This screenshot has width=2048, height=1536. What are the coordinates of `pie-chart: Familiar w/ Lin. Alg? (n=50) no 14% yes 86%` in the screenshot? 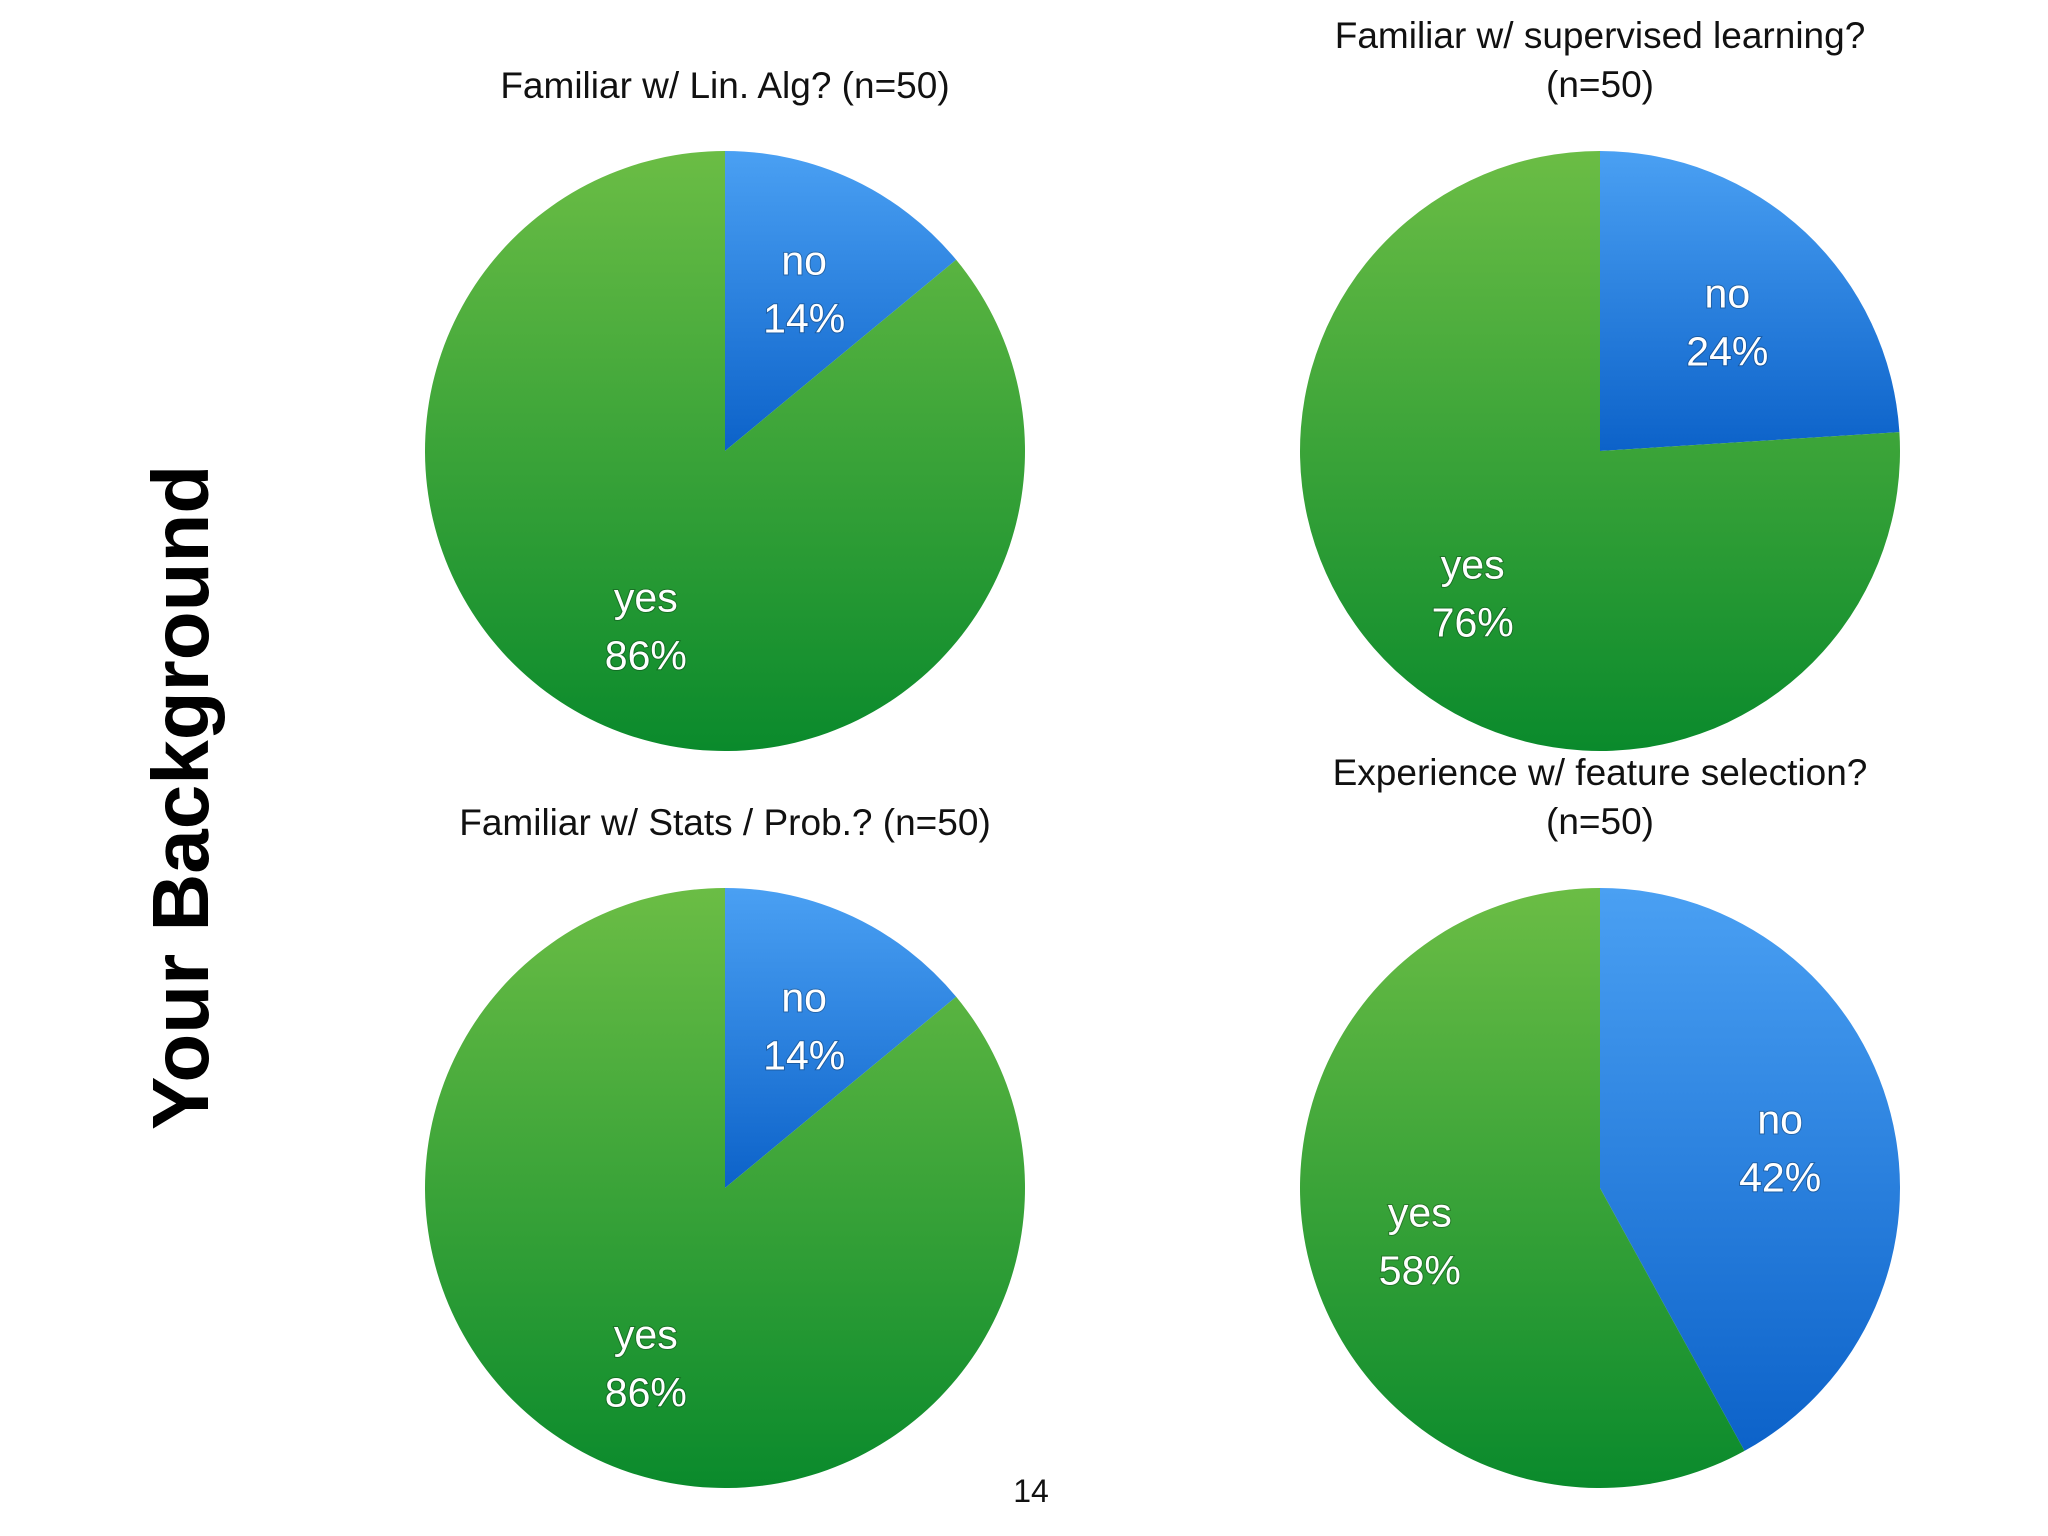 It's located at (725, 408).